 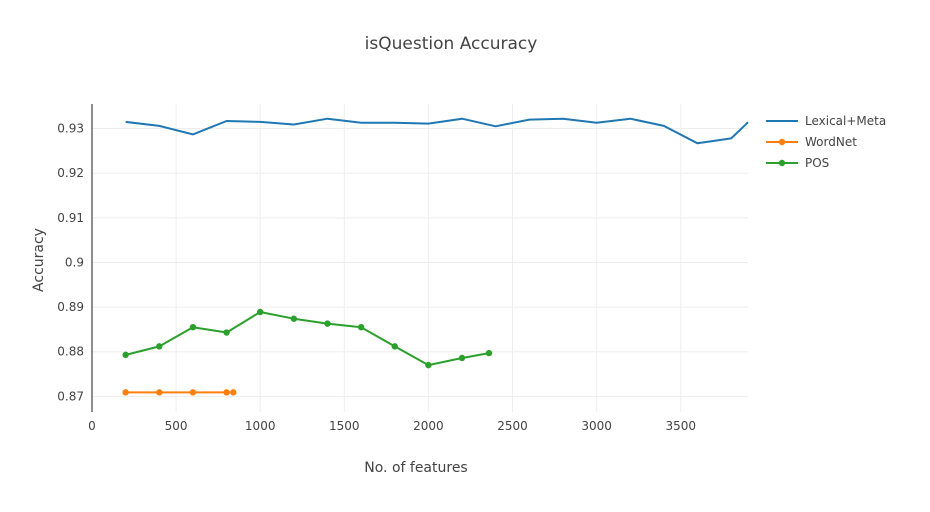 What do you see at coordinates (596, 426) in the screenshot?
I see `x-tick-label: 3000` at bounding box center [596, 426].